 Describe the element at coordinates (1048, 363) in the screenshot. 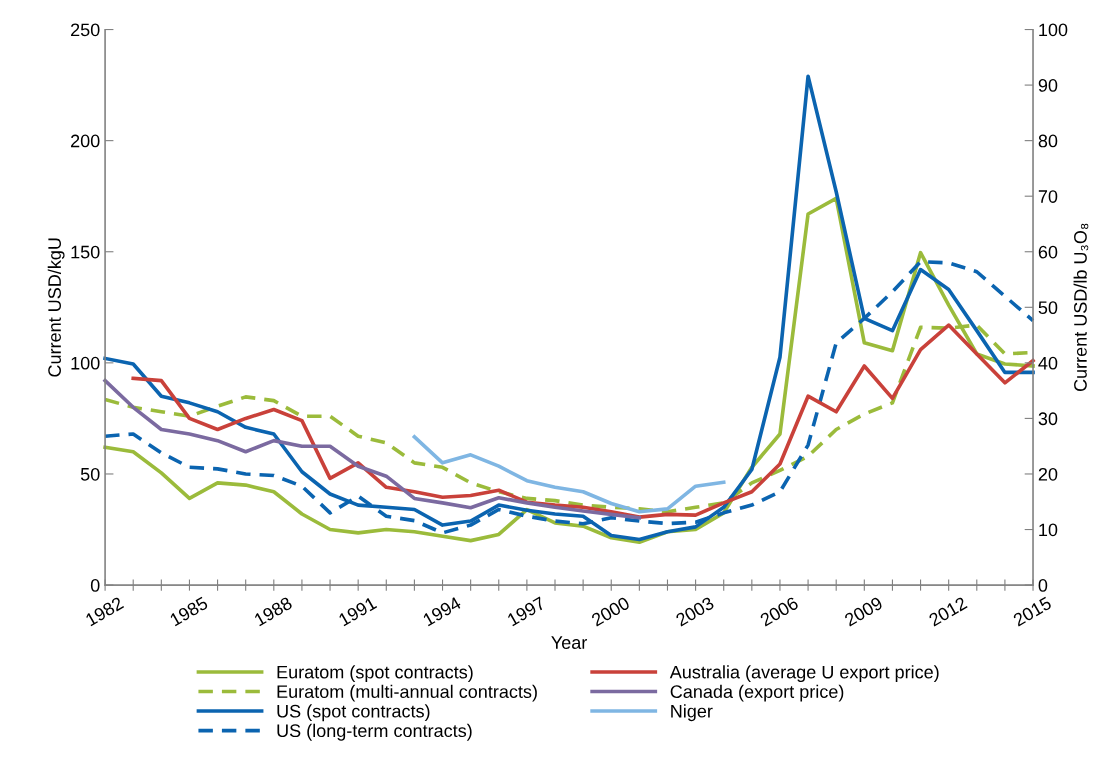

I see `y2-tick-label: 40` at that location.